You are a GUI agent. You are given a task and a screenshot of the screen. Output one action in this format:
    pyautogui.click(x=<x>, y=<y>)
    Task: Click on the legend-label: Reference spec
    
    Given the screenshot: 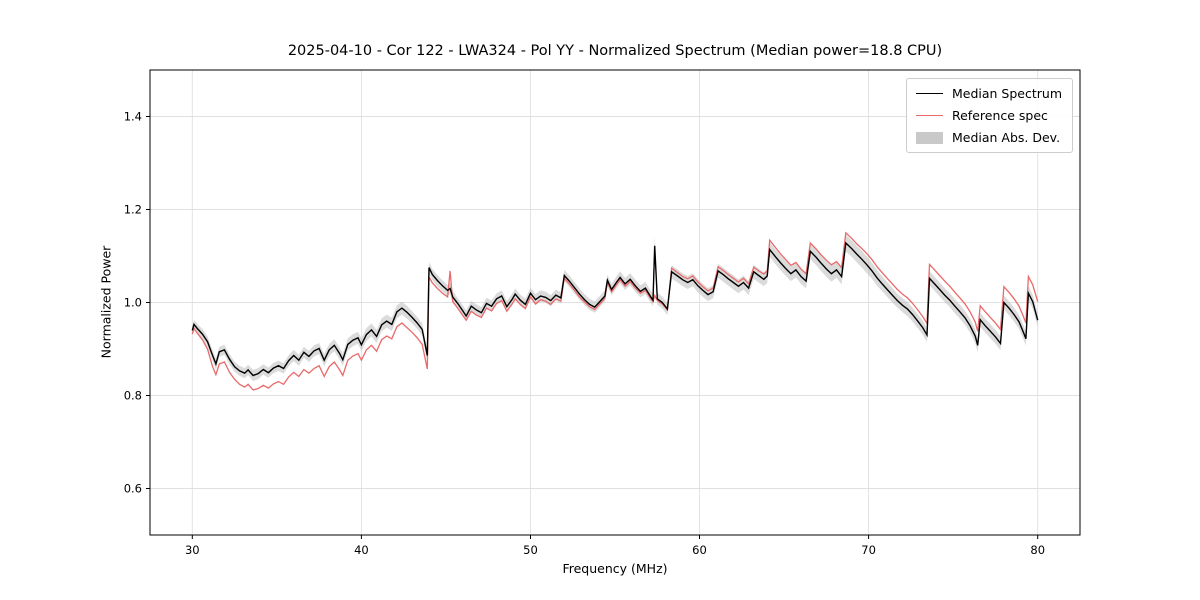 What is the action you would take?
    pyautogui.click(x=999, y=115)
    